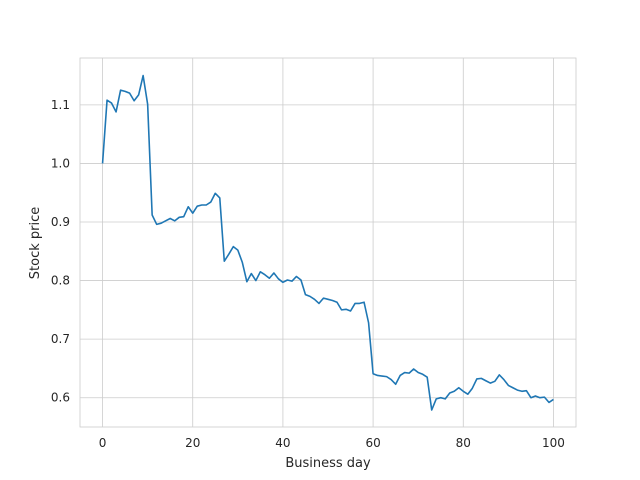 This screenshot has width=640, height=480. What do you see at coordinates (192, 443) in the screenshot?
I see `x-tick-label: 20` at bounding box center [192, 443].